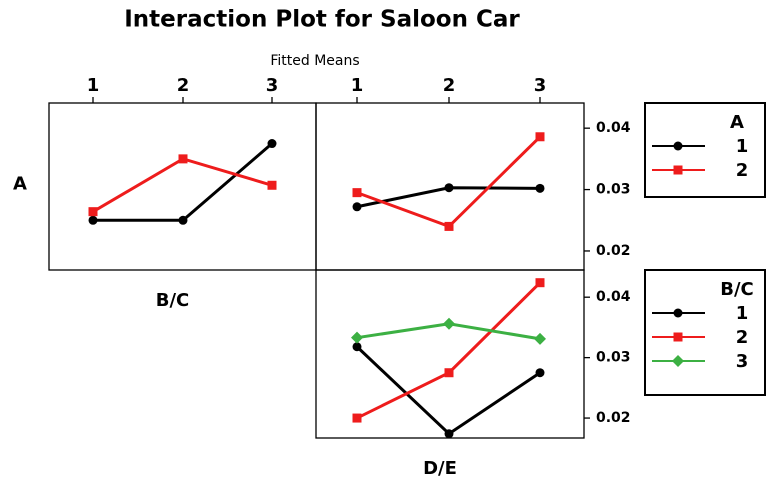 The height and width of the screenshot is (491, 774). I want to click on panel-frame, so click(450, 354).